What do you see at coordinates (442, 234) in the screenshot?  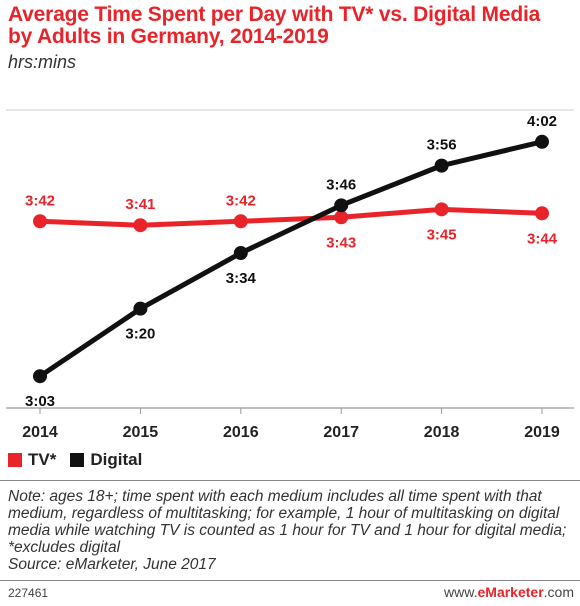 I see `data-label-tv: 3:45` at bounding box center [442, 234].